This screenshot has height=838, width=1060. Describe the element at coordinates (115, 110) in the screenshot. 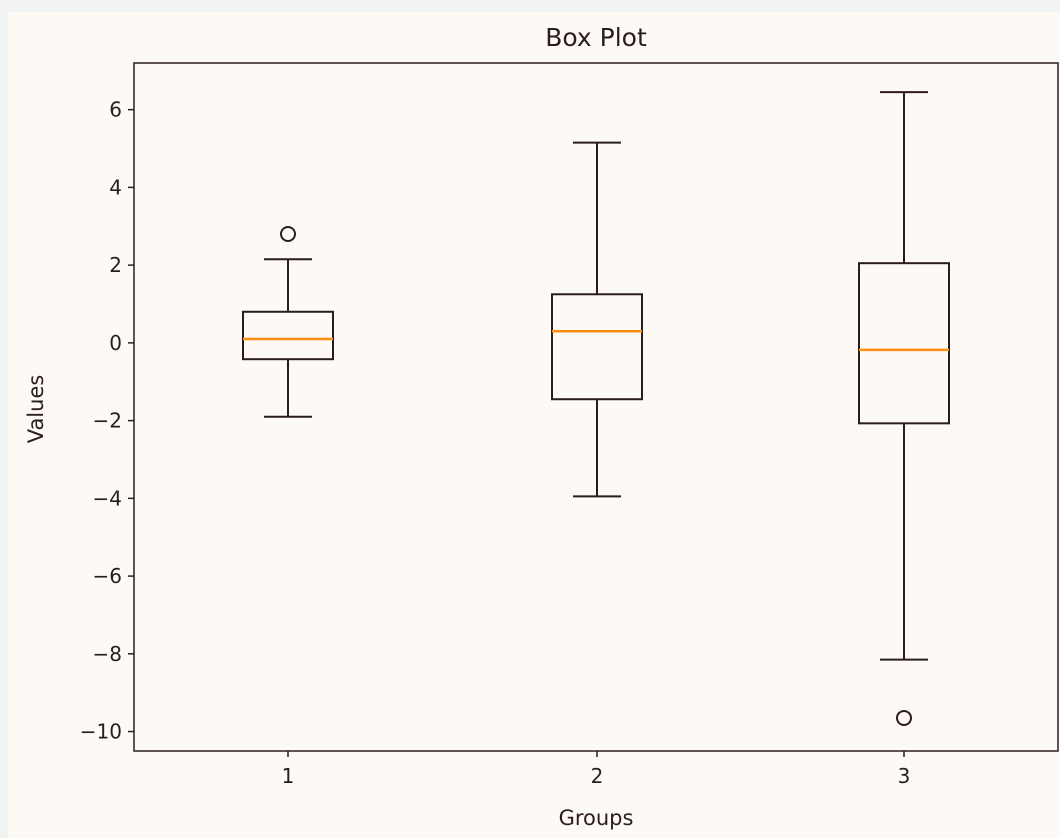

I see `y-tick-label: 6` at that location.